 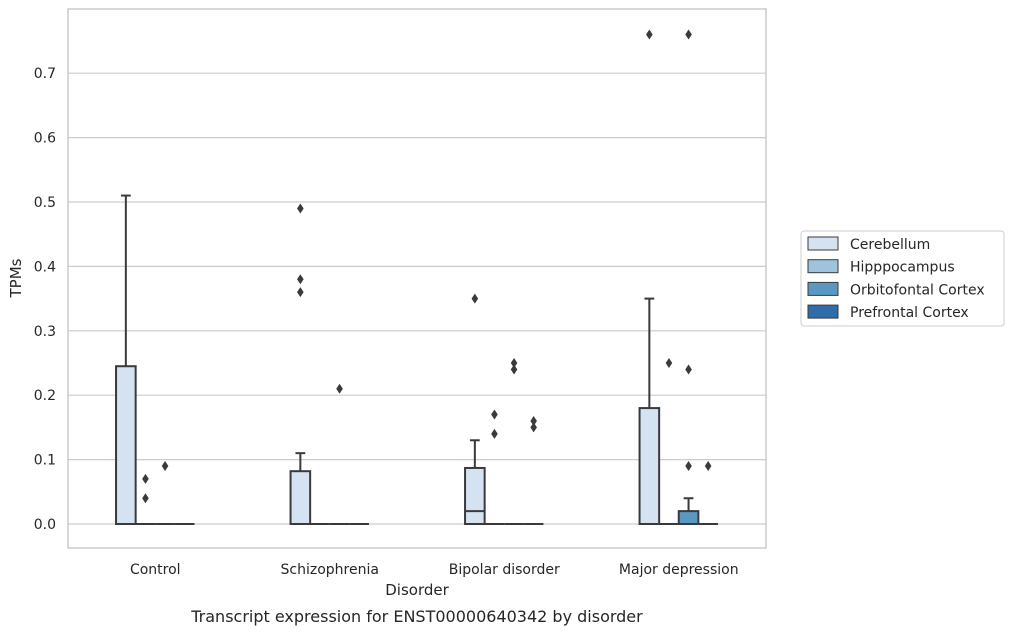 I want to click on legend-label: Hipppocampus, so click(x=902, y=268).